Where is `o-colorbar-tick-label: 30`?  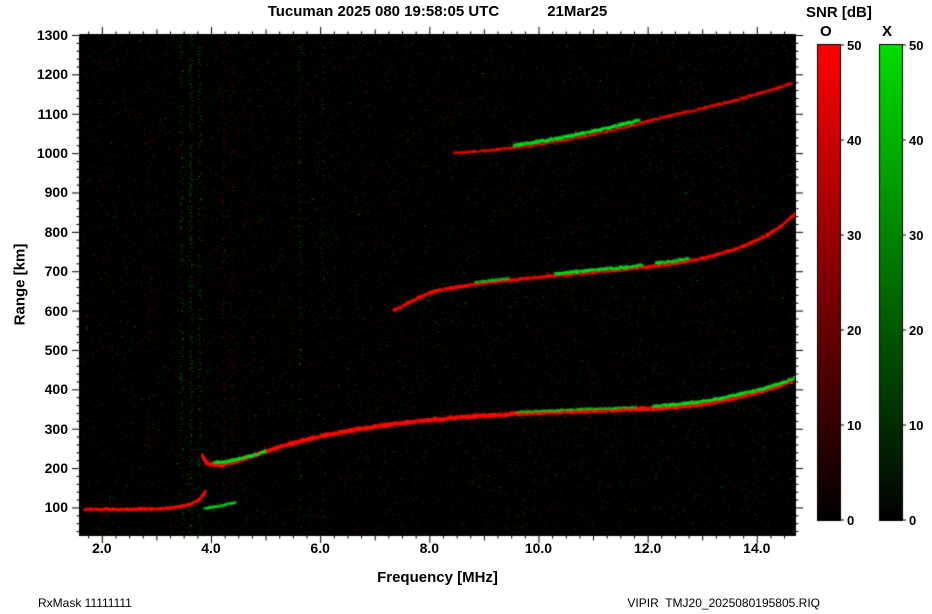 o-colorbar-tick-label: 30 is located at coordinates (854, 235).